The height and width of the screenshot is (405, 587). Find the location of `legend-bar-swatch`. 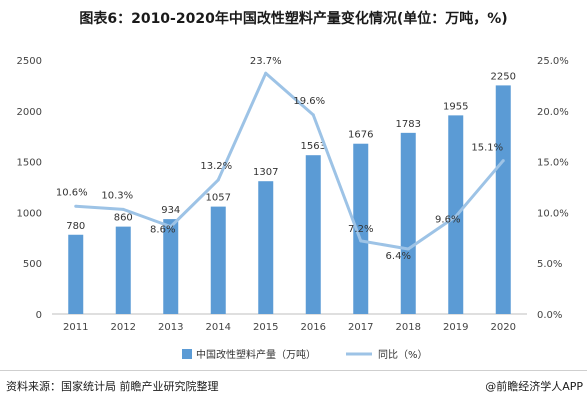

legend-bar-swatch is located at coordinates (187, 354).